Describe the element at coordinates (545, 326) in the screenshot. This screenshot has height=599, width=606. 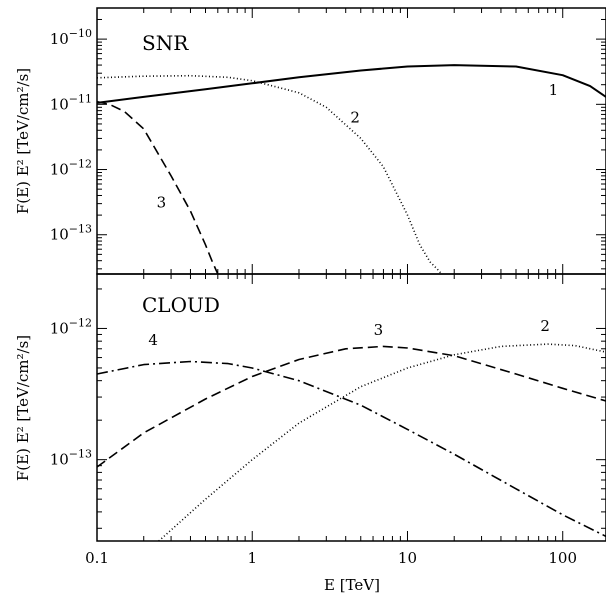
I see `cloud-curve-label: 2` at that location.